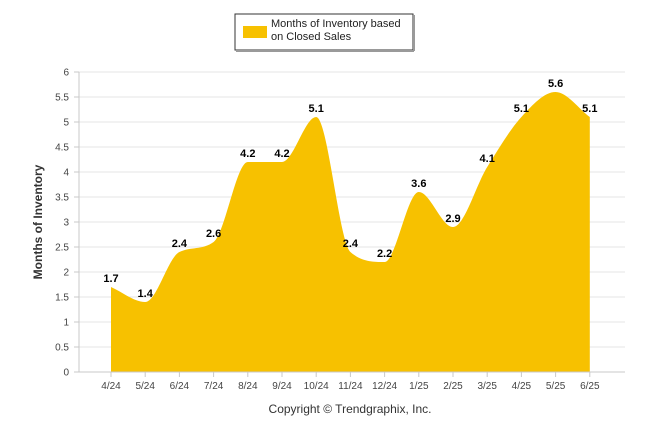 The width and height of the screenshot is (646, 434). What do you see at coordinates (487, 159) in the screenshot?
I see `data-label: 4.1` at bounding box center [487, 159].